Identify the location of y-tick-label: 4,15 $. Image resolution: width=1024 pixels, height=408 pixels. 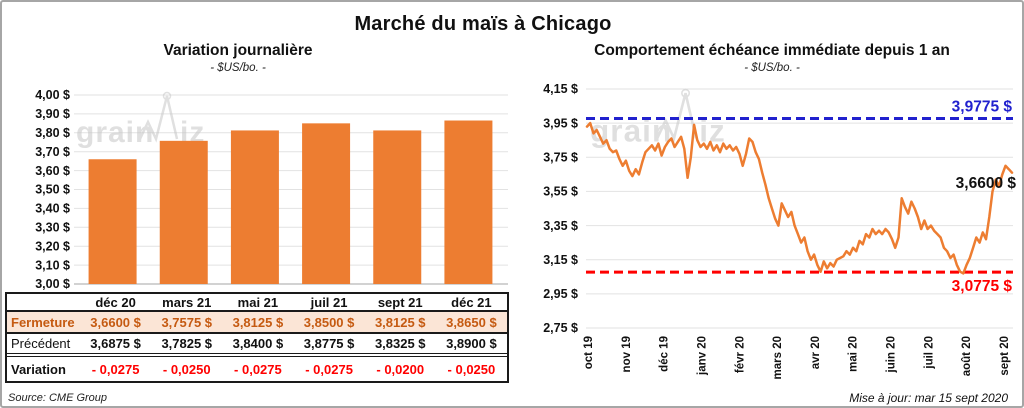
(560, 89).